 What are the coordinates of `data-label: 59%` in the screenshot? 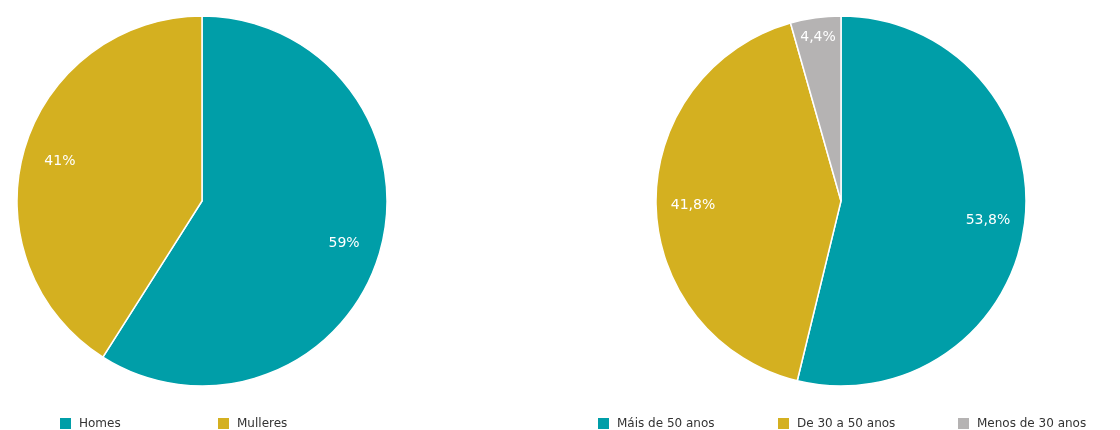 It's located at (344, 242).